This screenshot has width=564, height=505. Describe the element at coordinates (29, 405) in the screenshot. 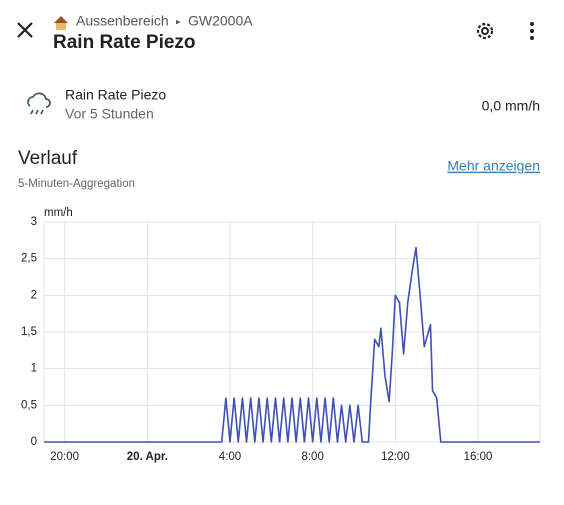

I see `y-tick-label: 0,5` at that location.